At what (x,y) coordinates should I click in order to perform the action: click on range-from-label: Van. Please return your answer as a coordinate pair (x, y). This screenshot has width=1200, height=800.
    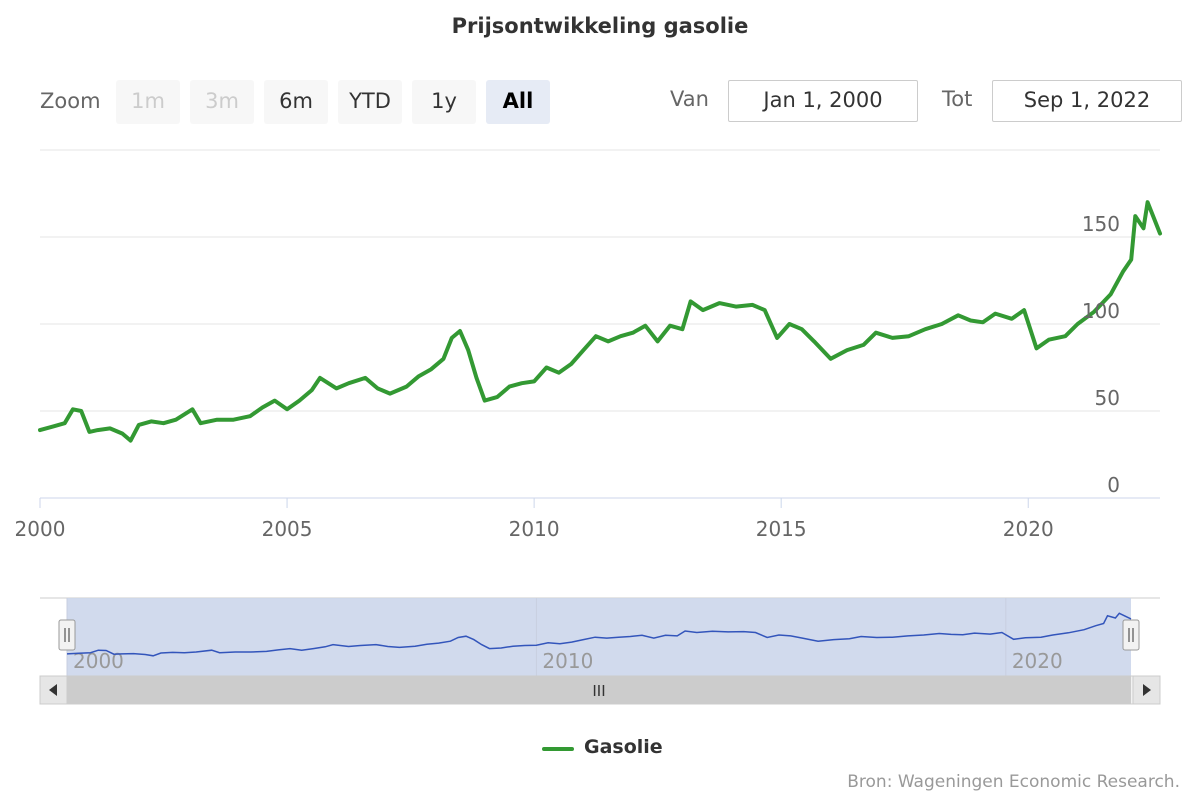
    Looking at the image, I should click on (689, 99).